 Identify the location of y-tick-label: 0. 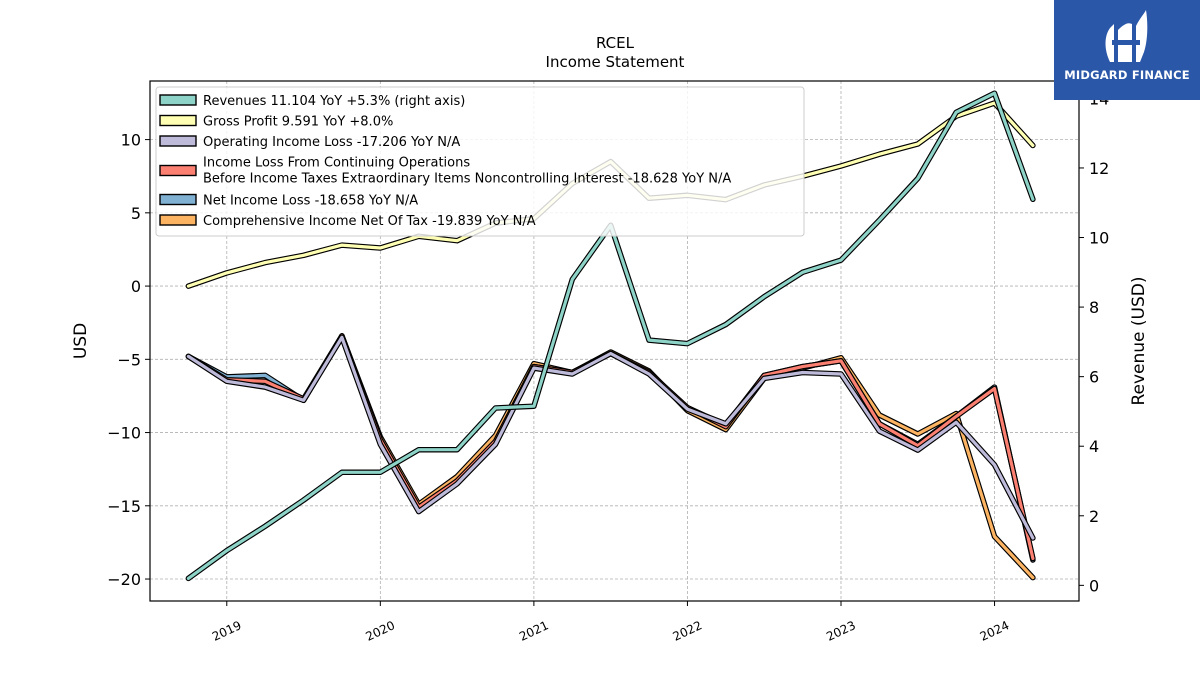
(136, 286).